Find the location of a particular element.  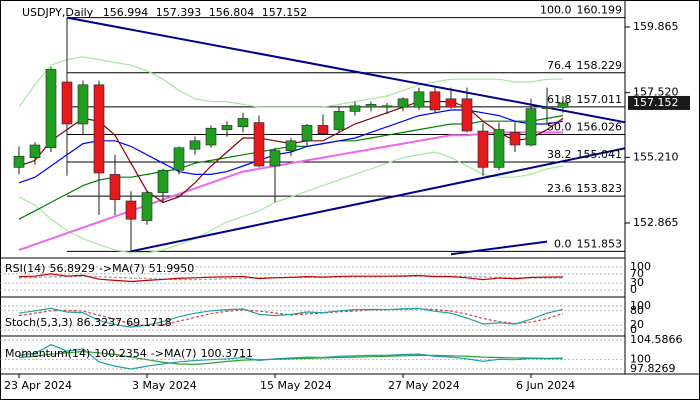

fib-label: 100.0 160.199 is located at coordinates (581, 10).